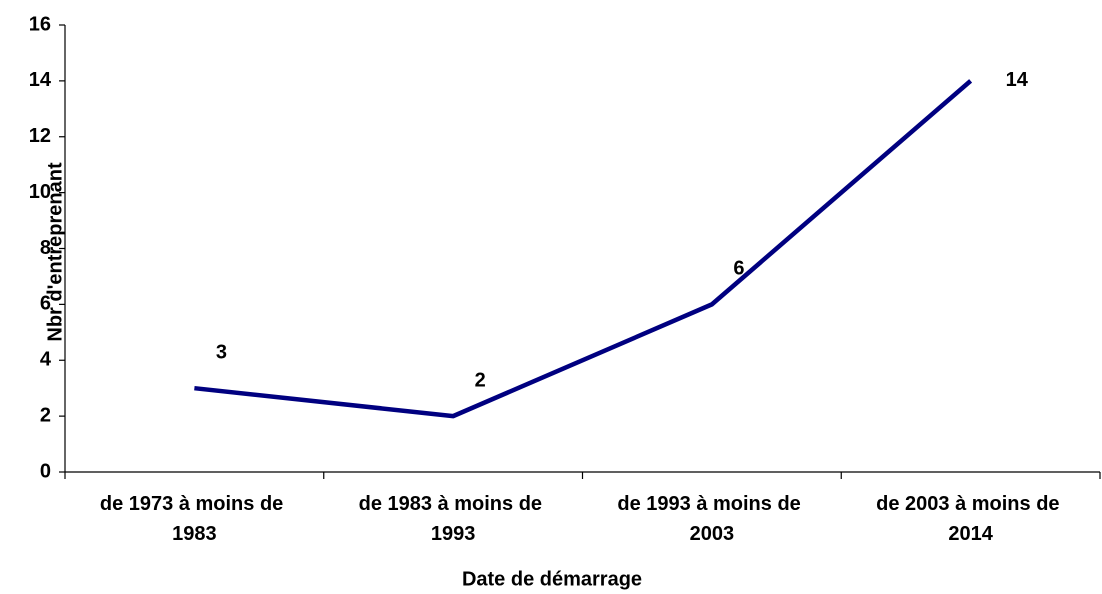 This screenshot has height=594, width=1102. What do you see at coordinates (1017, 80) in the screenshot?
I see `data-label: 14` at bounding box center [1017, 80].